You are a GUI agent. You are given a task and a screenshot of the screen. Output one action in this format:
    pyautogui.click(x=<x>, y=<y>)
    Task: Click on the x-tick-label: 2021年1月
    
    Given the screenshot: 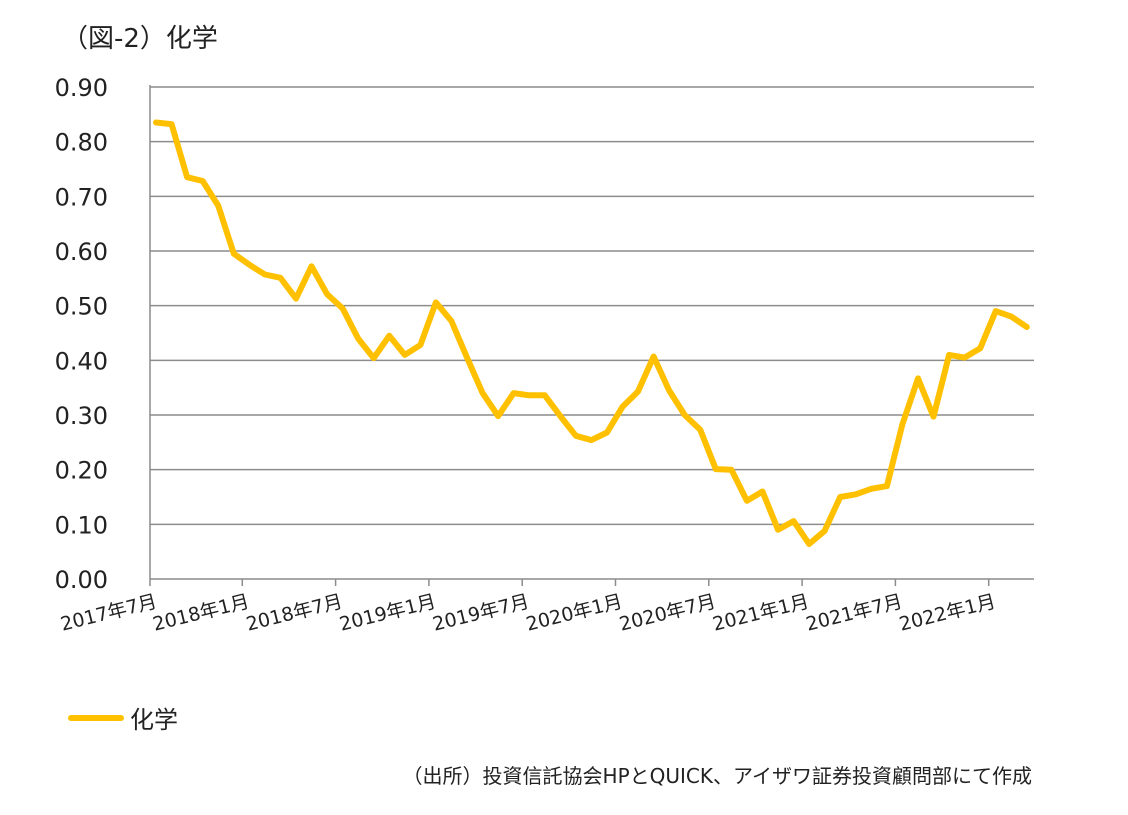 What is the action you would take?
    pyautogui.click(x=760, y=613)
    